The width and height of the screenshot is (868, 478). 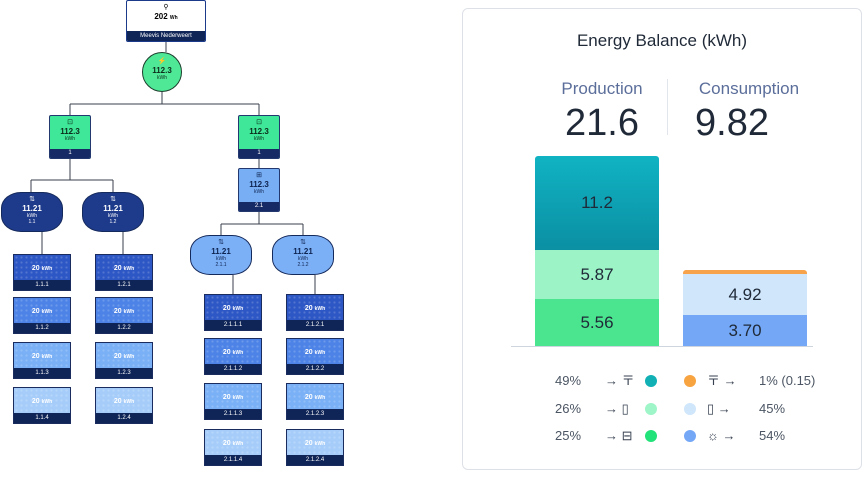 I want to click on panel-label: 2.1.2.3, so click(x=315, y=414).